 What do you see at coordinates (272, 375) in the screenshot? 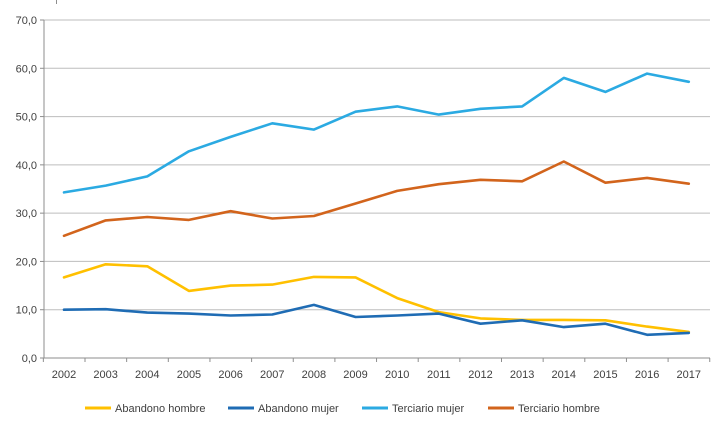
I see `x-axis-label-2007: 2007` at bounding box center [272, 375].